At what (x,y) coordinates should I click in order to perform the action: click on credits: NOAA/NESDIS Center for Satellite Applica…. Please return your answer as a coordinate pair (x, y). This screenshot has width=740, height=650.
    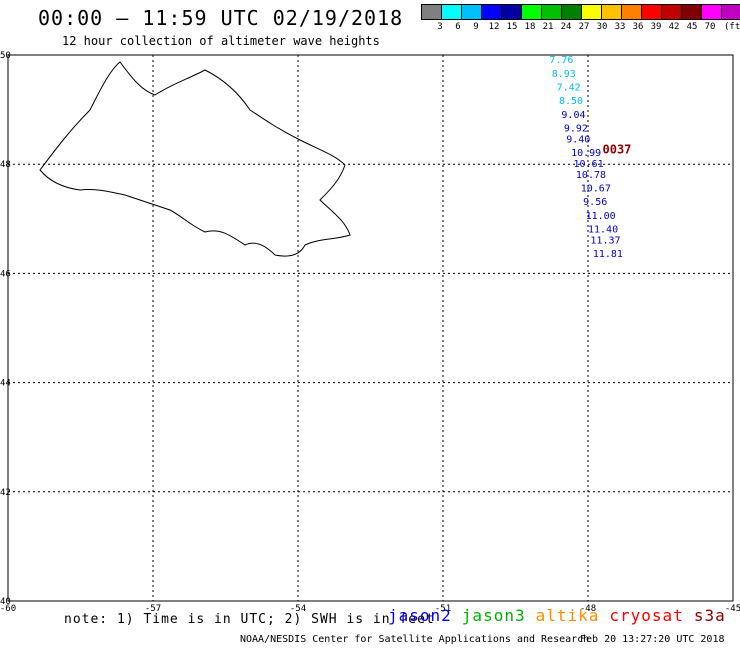
    Looking at the image, I should click on (415, 639).